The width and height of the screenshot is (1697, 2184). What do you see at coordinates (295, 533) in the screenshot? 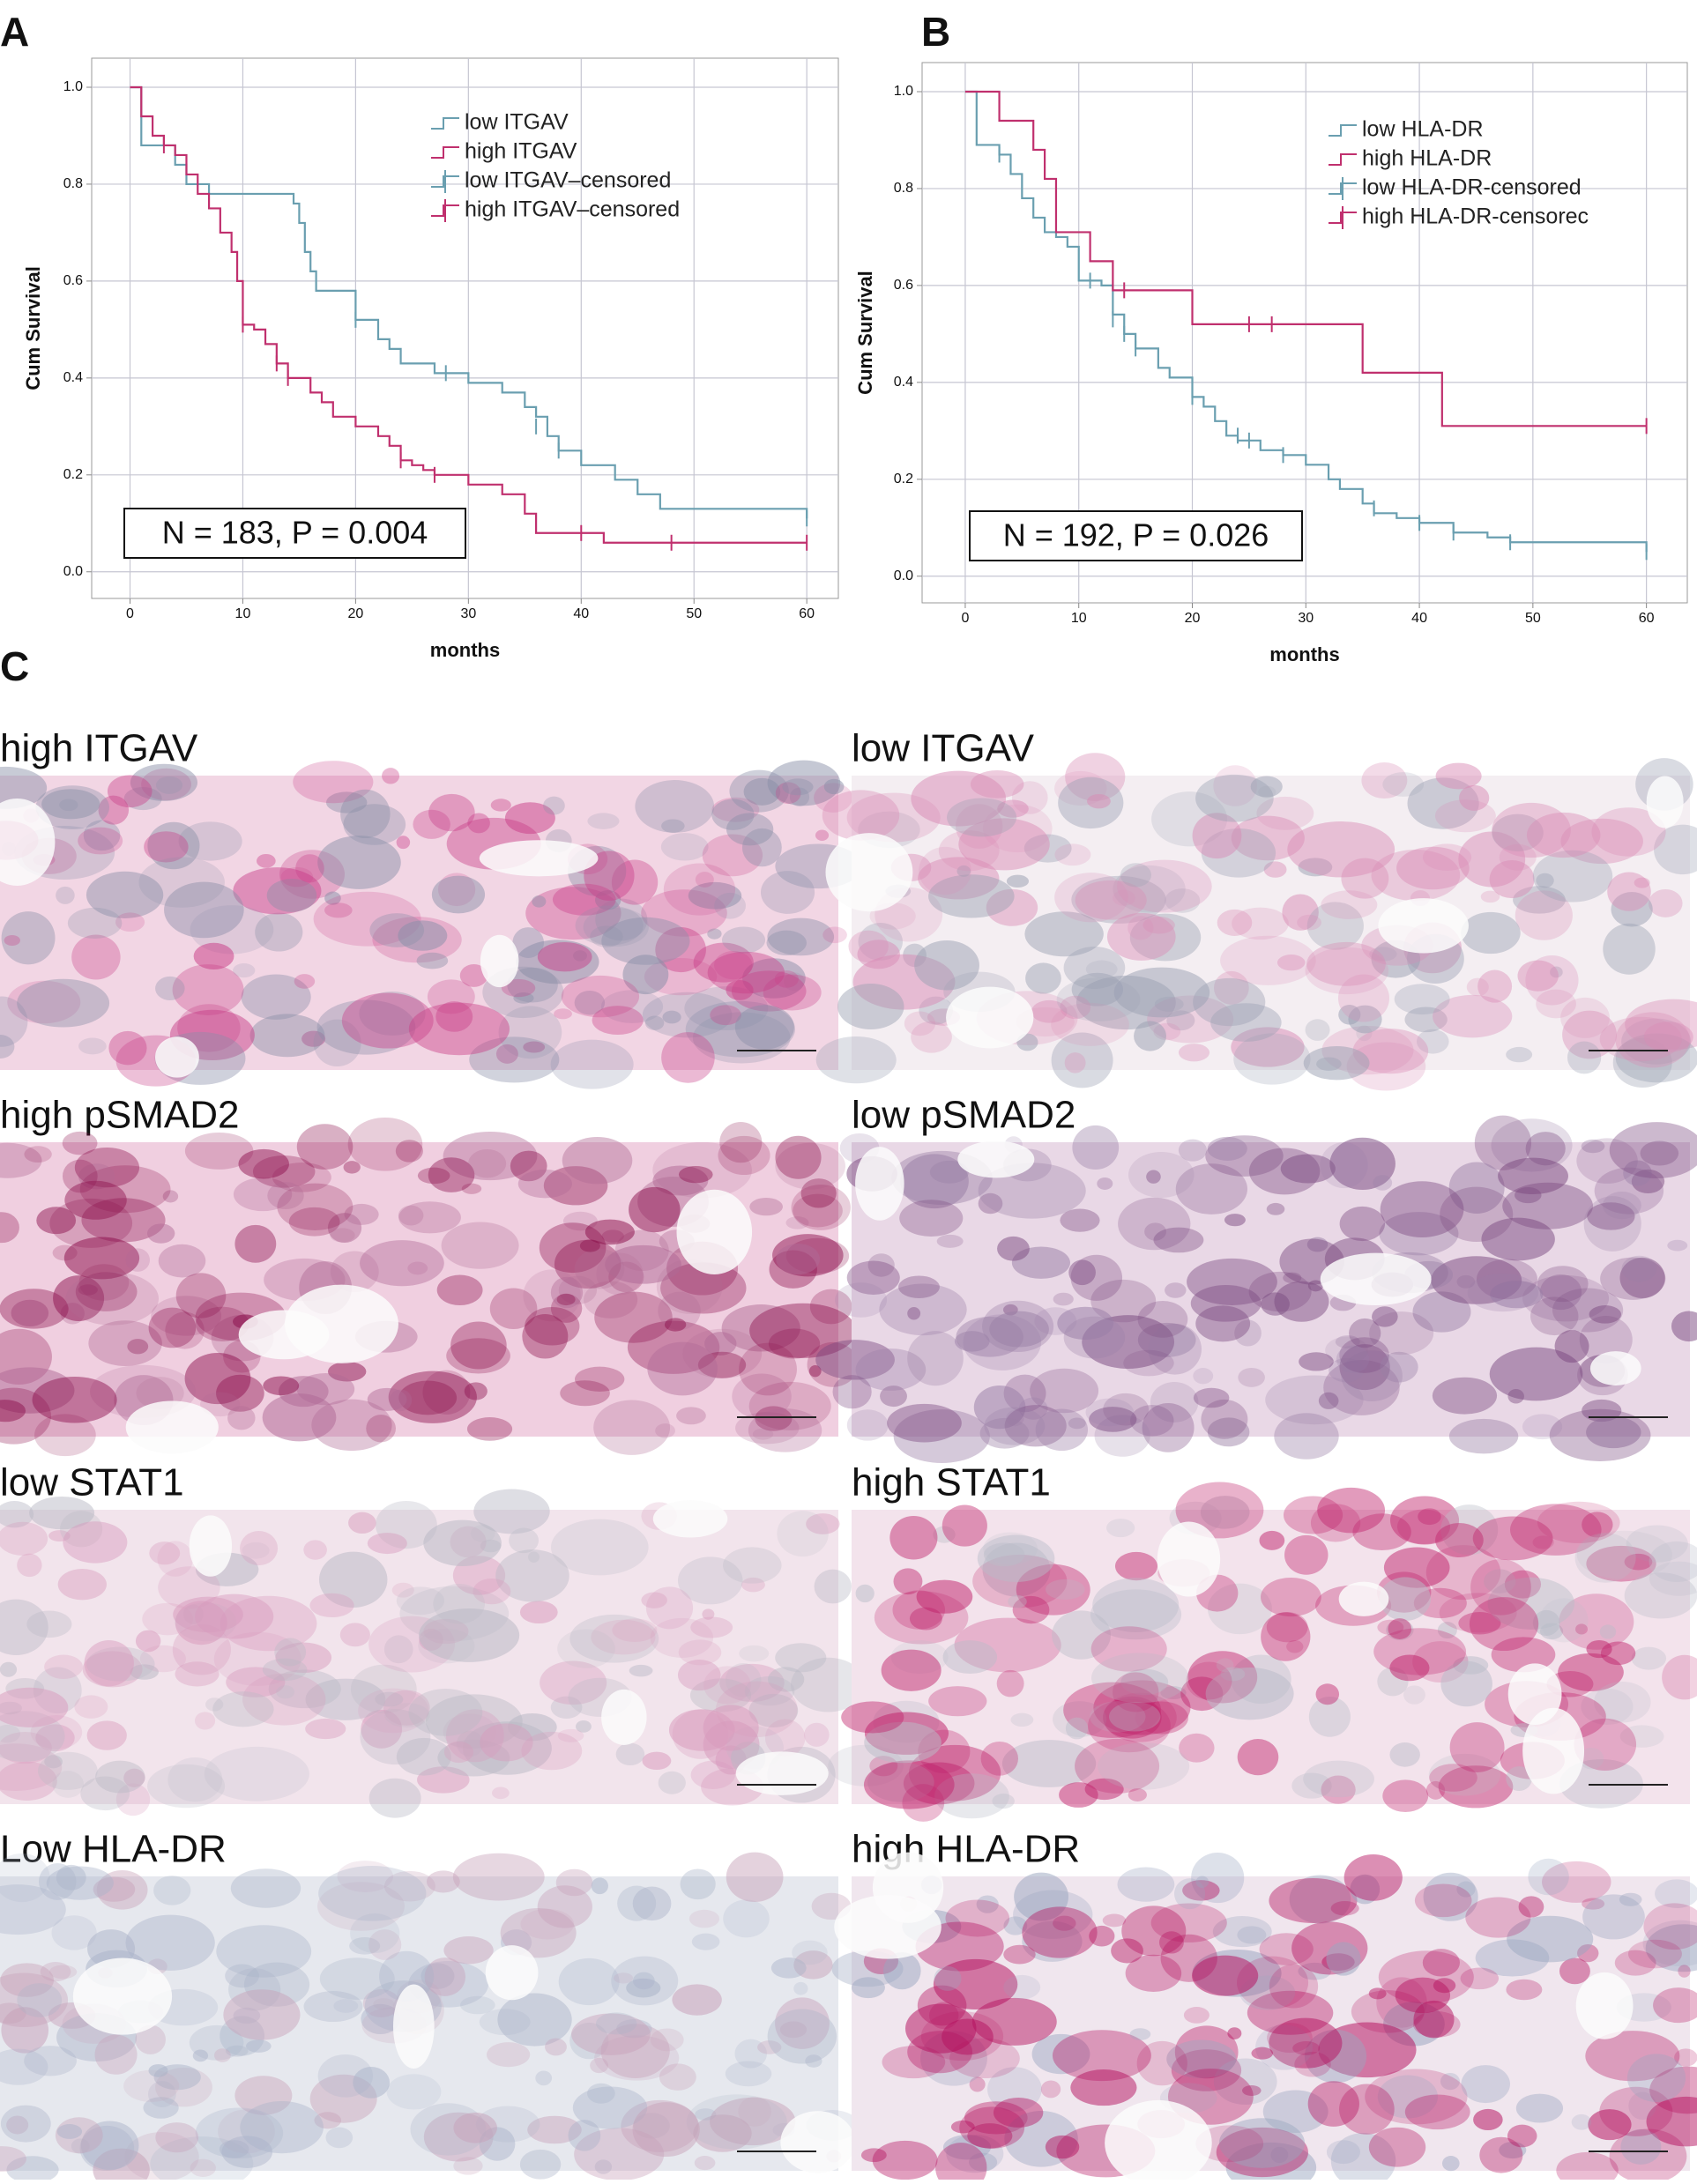
I see `annotation: N = 183, P = 0.004` at bounding box center [295, 533].